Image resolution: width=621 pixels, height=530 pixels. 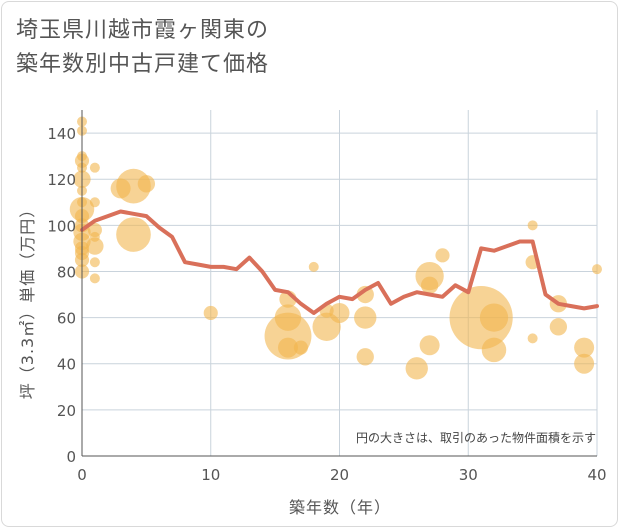 What do you see at coordinates (66, 319) in the screenshot?
I see `y-tick-label: 60` at bounding box center [66, 319].